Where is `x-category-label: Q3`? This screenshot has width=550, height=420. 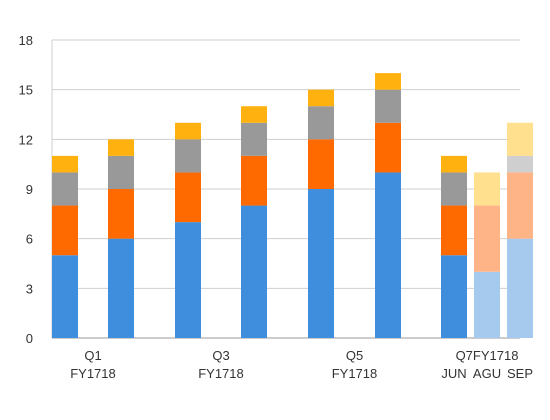
x-category-label: Q3 is located at coordinates (220, 355).